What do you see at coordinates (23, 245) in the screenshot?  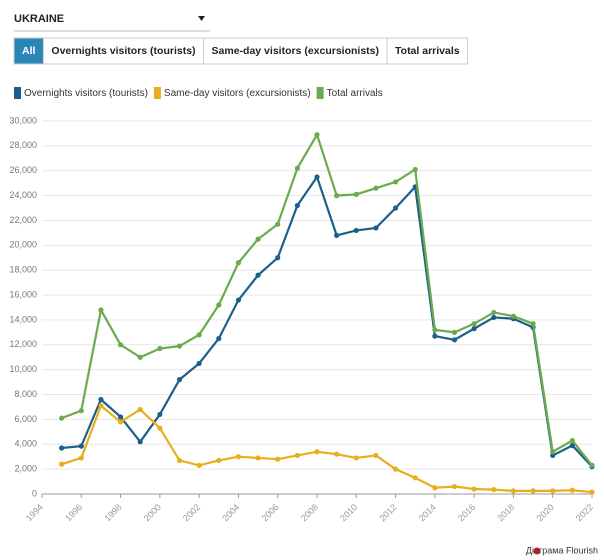 I see `y-tick-label: 20,000` at bounding box center [23, 245].